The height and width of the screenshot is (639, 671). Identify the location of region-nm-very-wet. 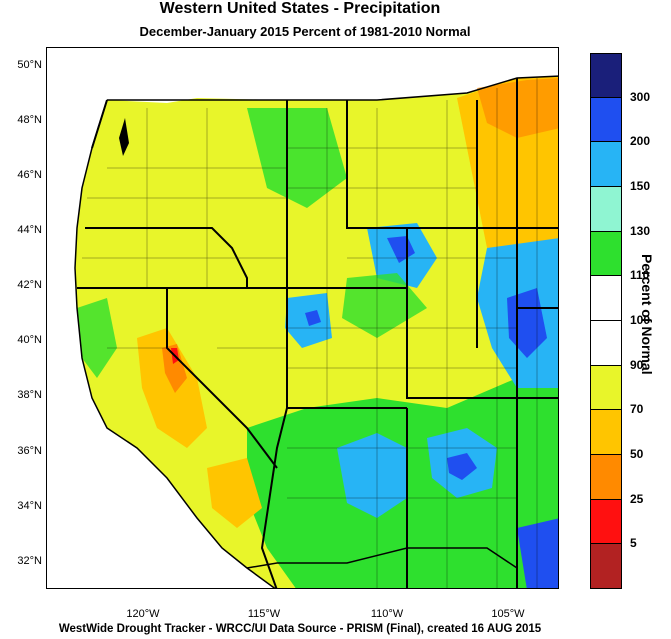
(462, 466).